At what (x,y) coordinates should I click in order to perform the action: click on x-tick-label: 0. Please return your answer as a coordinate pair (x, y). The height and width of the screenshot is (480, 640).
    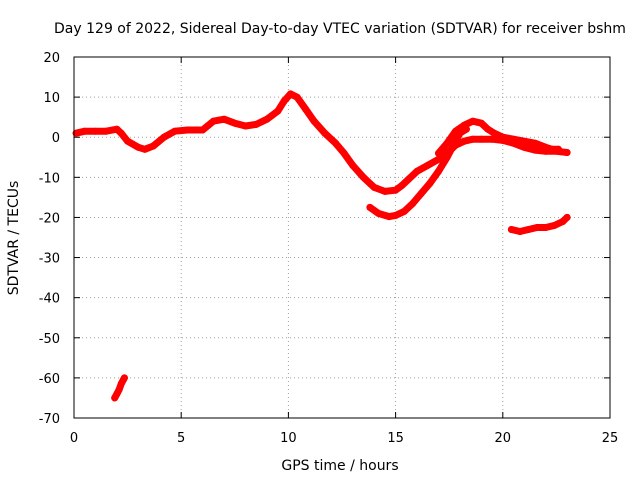
    Looking at the image, I should click on (74, 438).